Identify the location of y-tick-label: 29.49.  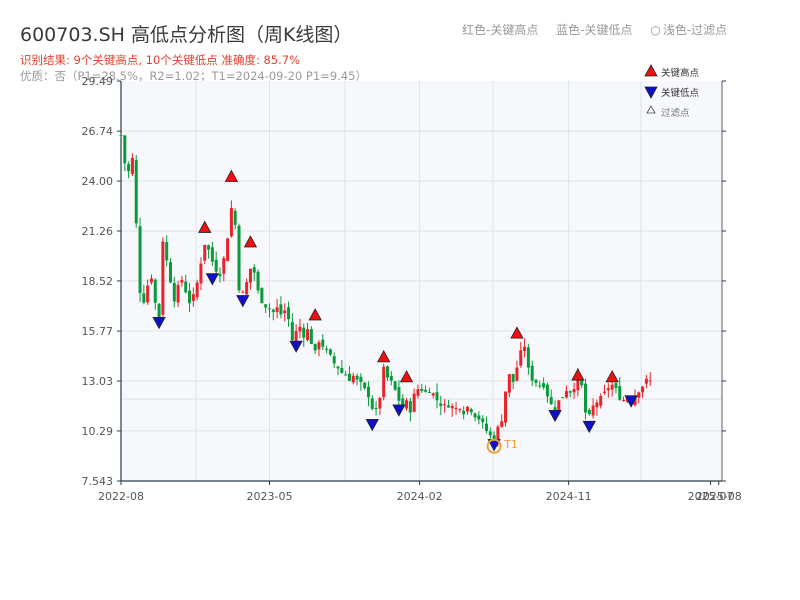
(98, 81).